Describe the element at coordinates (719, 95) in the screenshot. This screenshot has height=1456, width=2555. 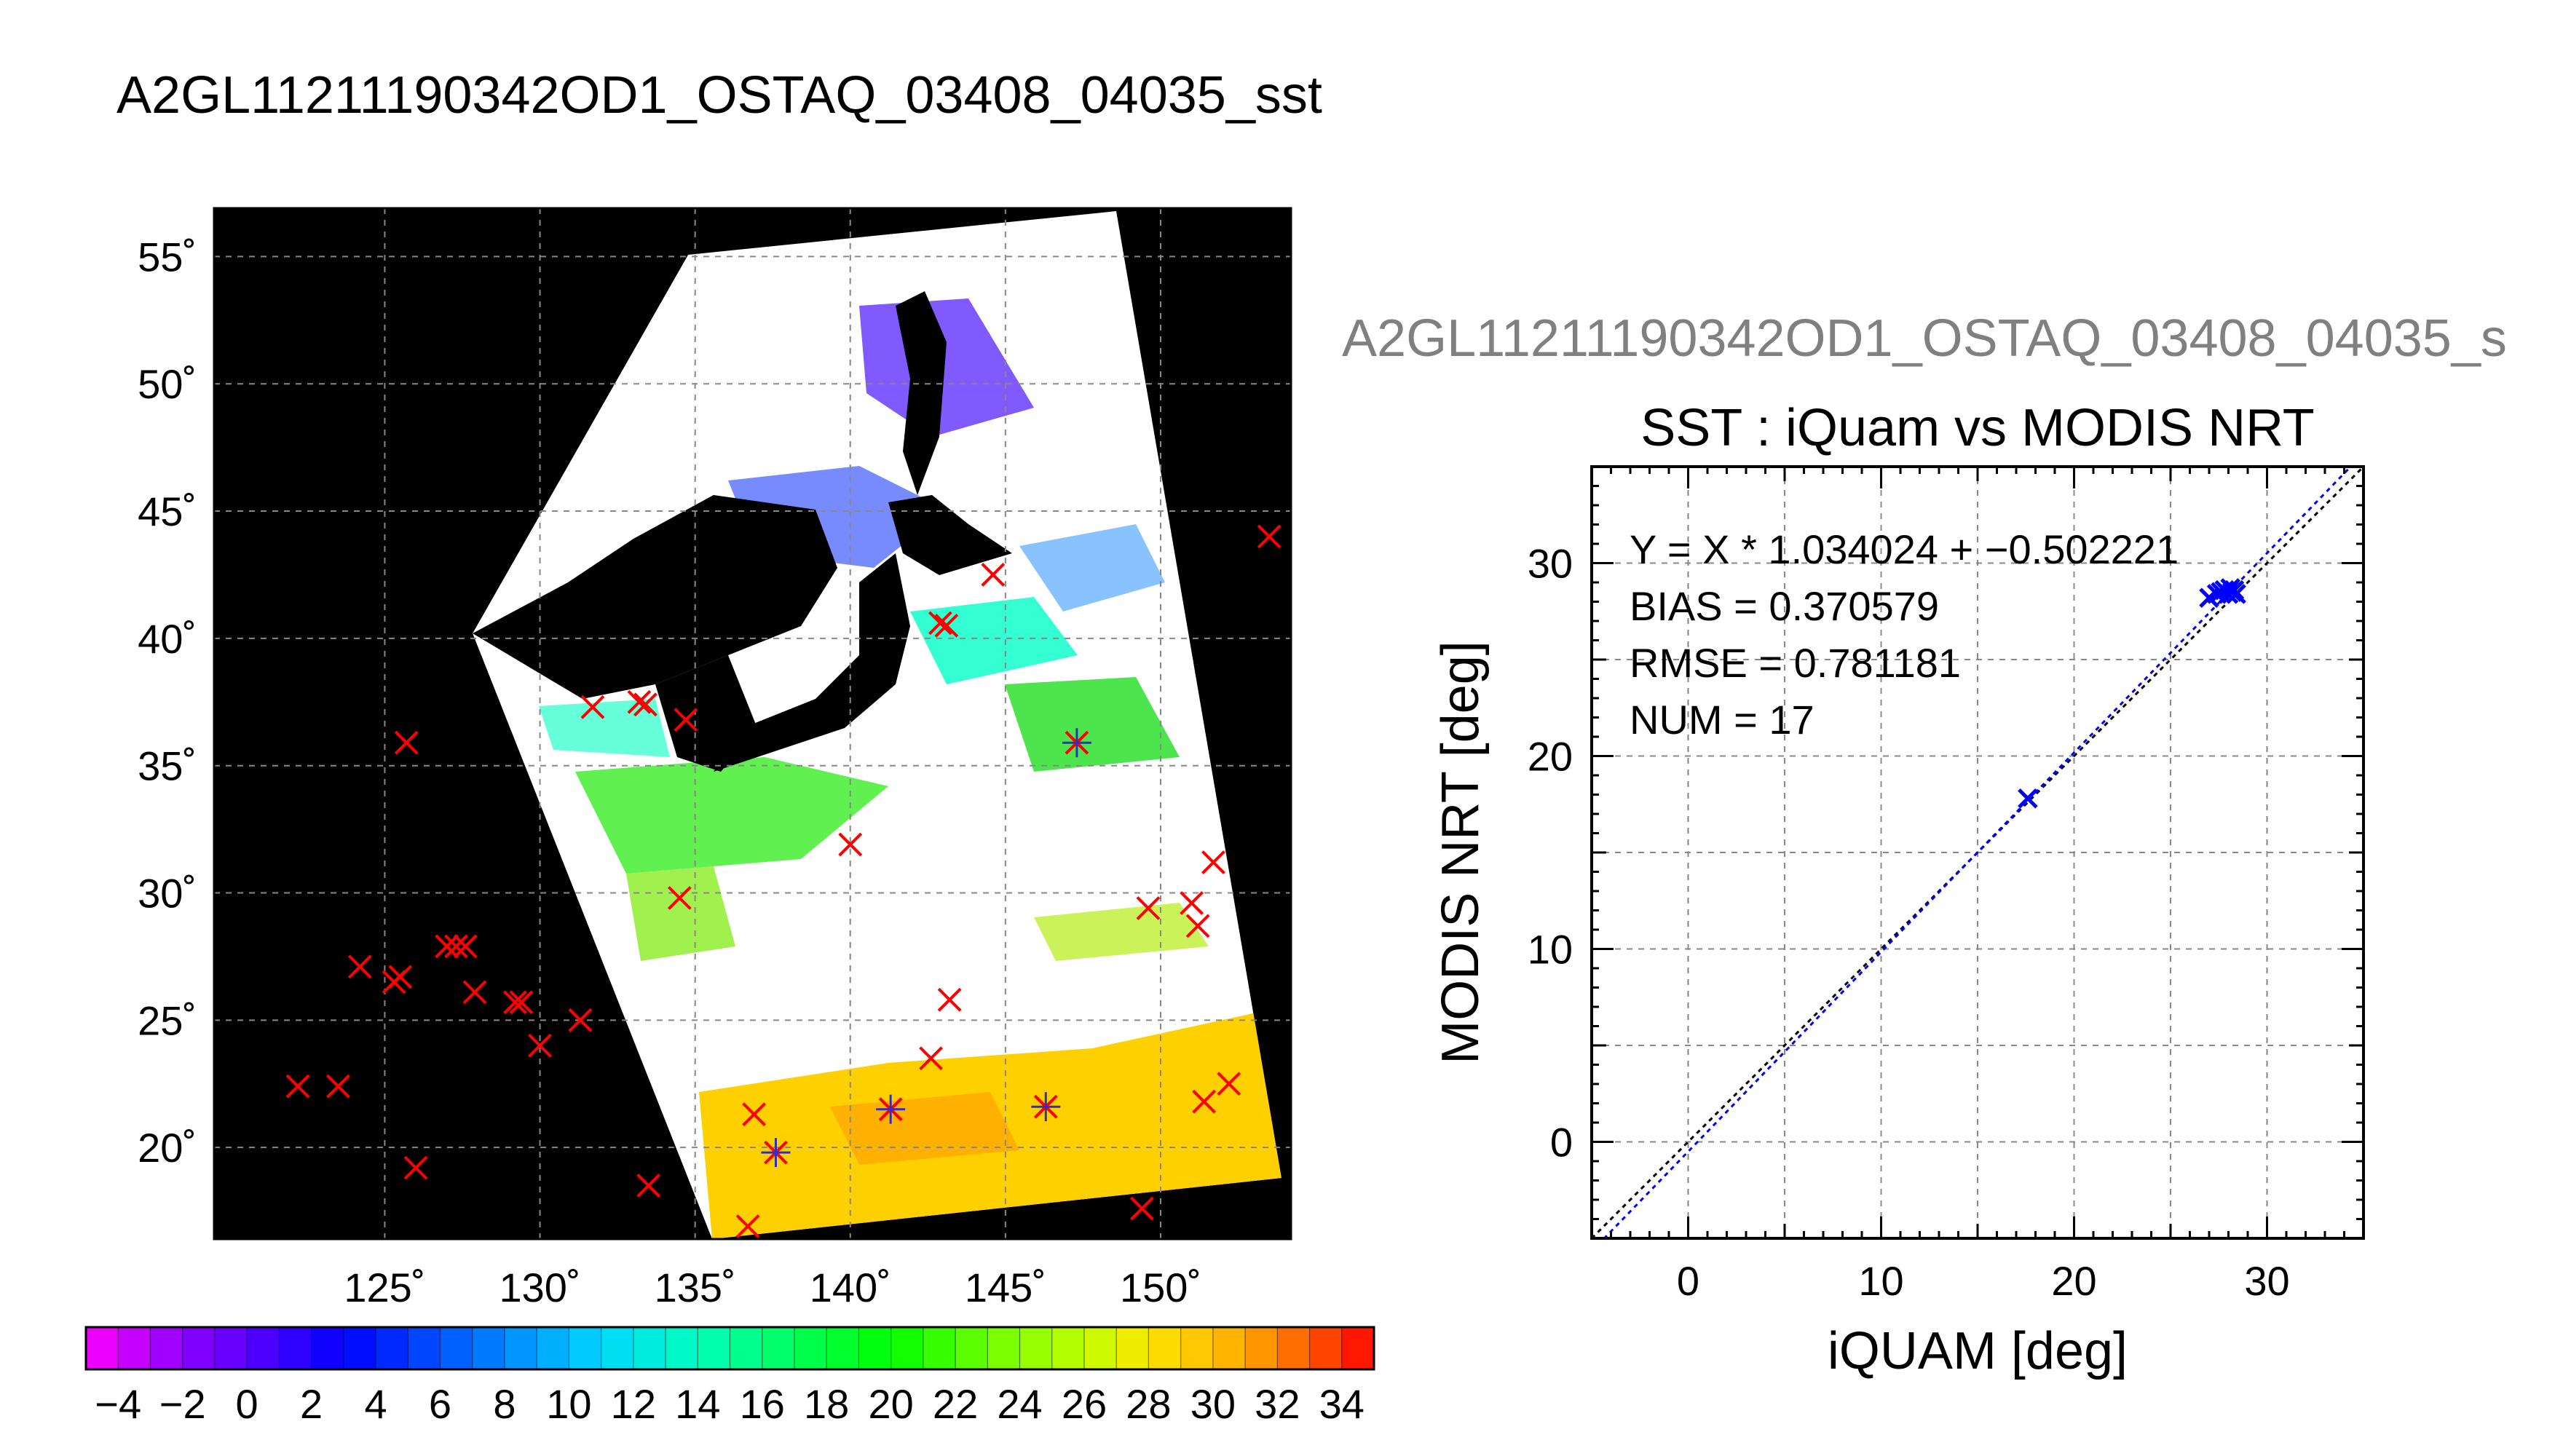
I see `page-title: A2GL11211190342OD1_OSTAQ_03408_04035_sst` at that location.